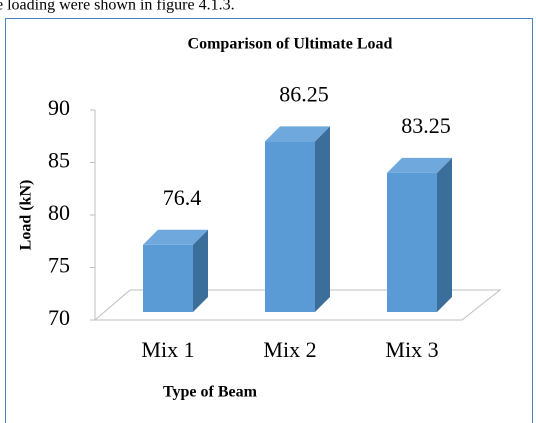 The width and height of the screenshot is (536, 423). What do you see at coordinates (182, 197) in the screenshot?
I see `data-label: 76.4` at bounding box center [182, 197].